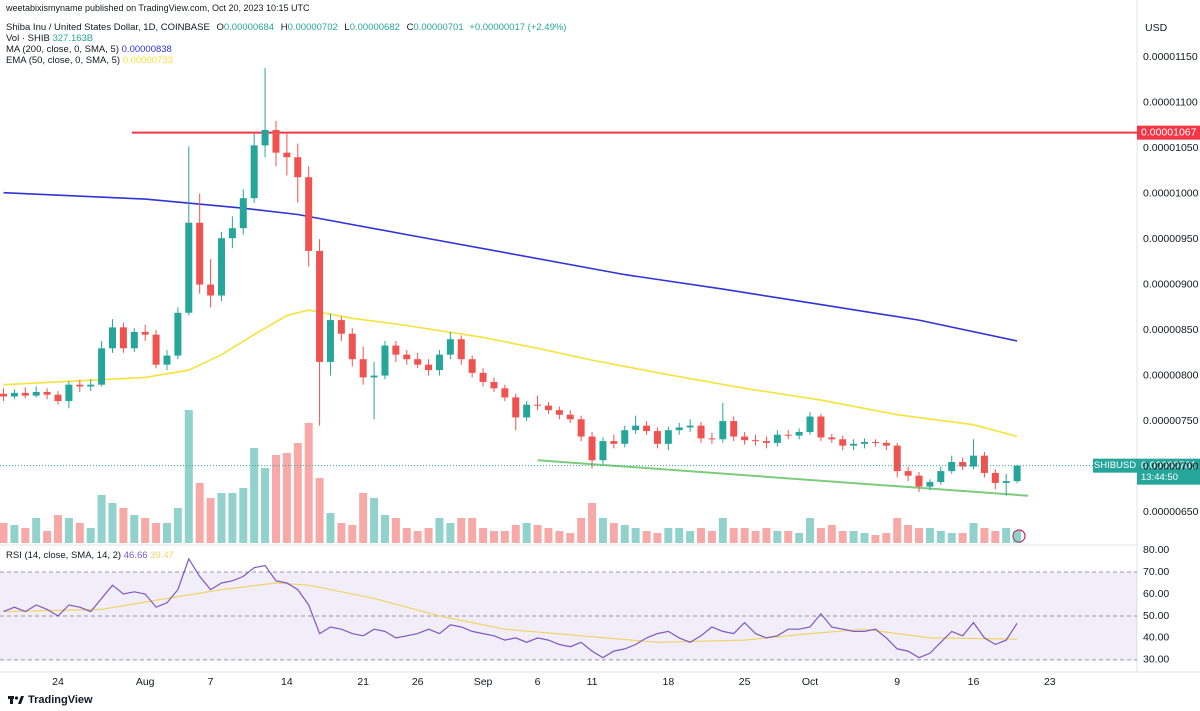 This screenshot has width=1200, height=711. Describe the element at coordinates (783, 478) in the screenshot. I see `trendline` at that location.